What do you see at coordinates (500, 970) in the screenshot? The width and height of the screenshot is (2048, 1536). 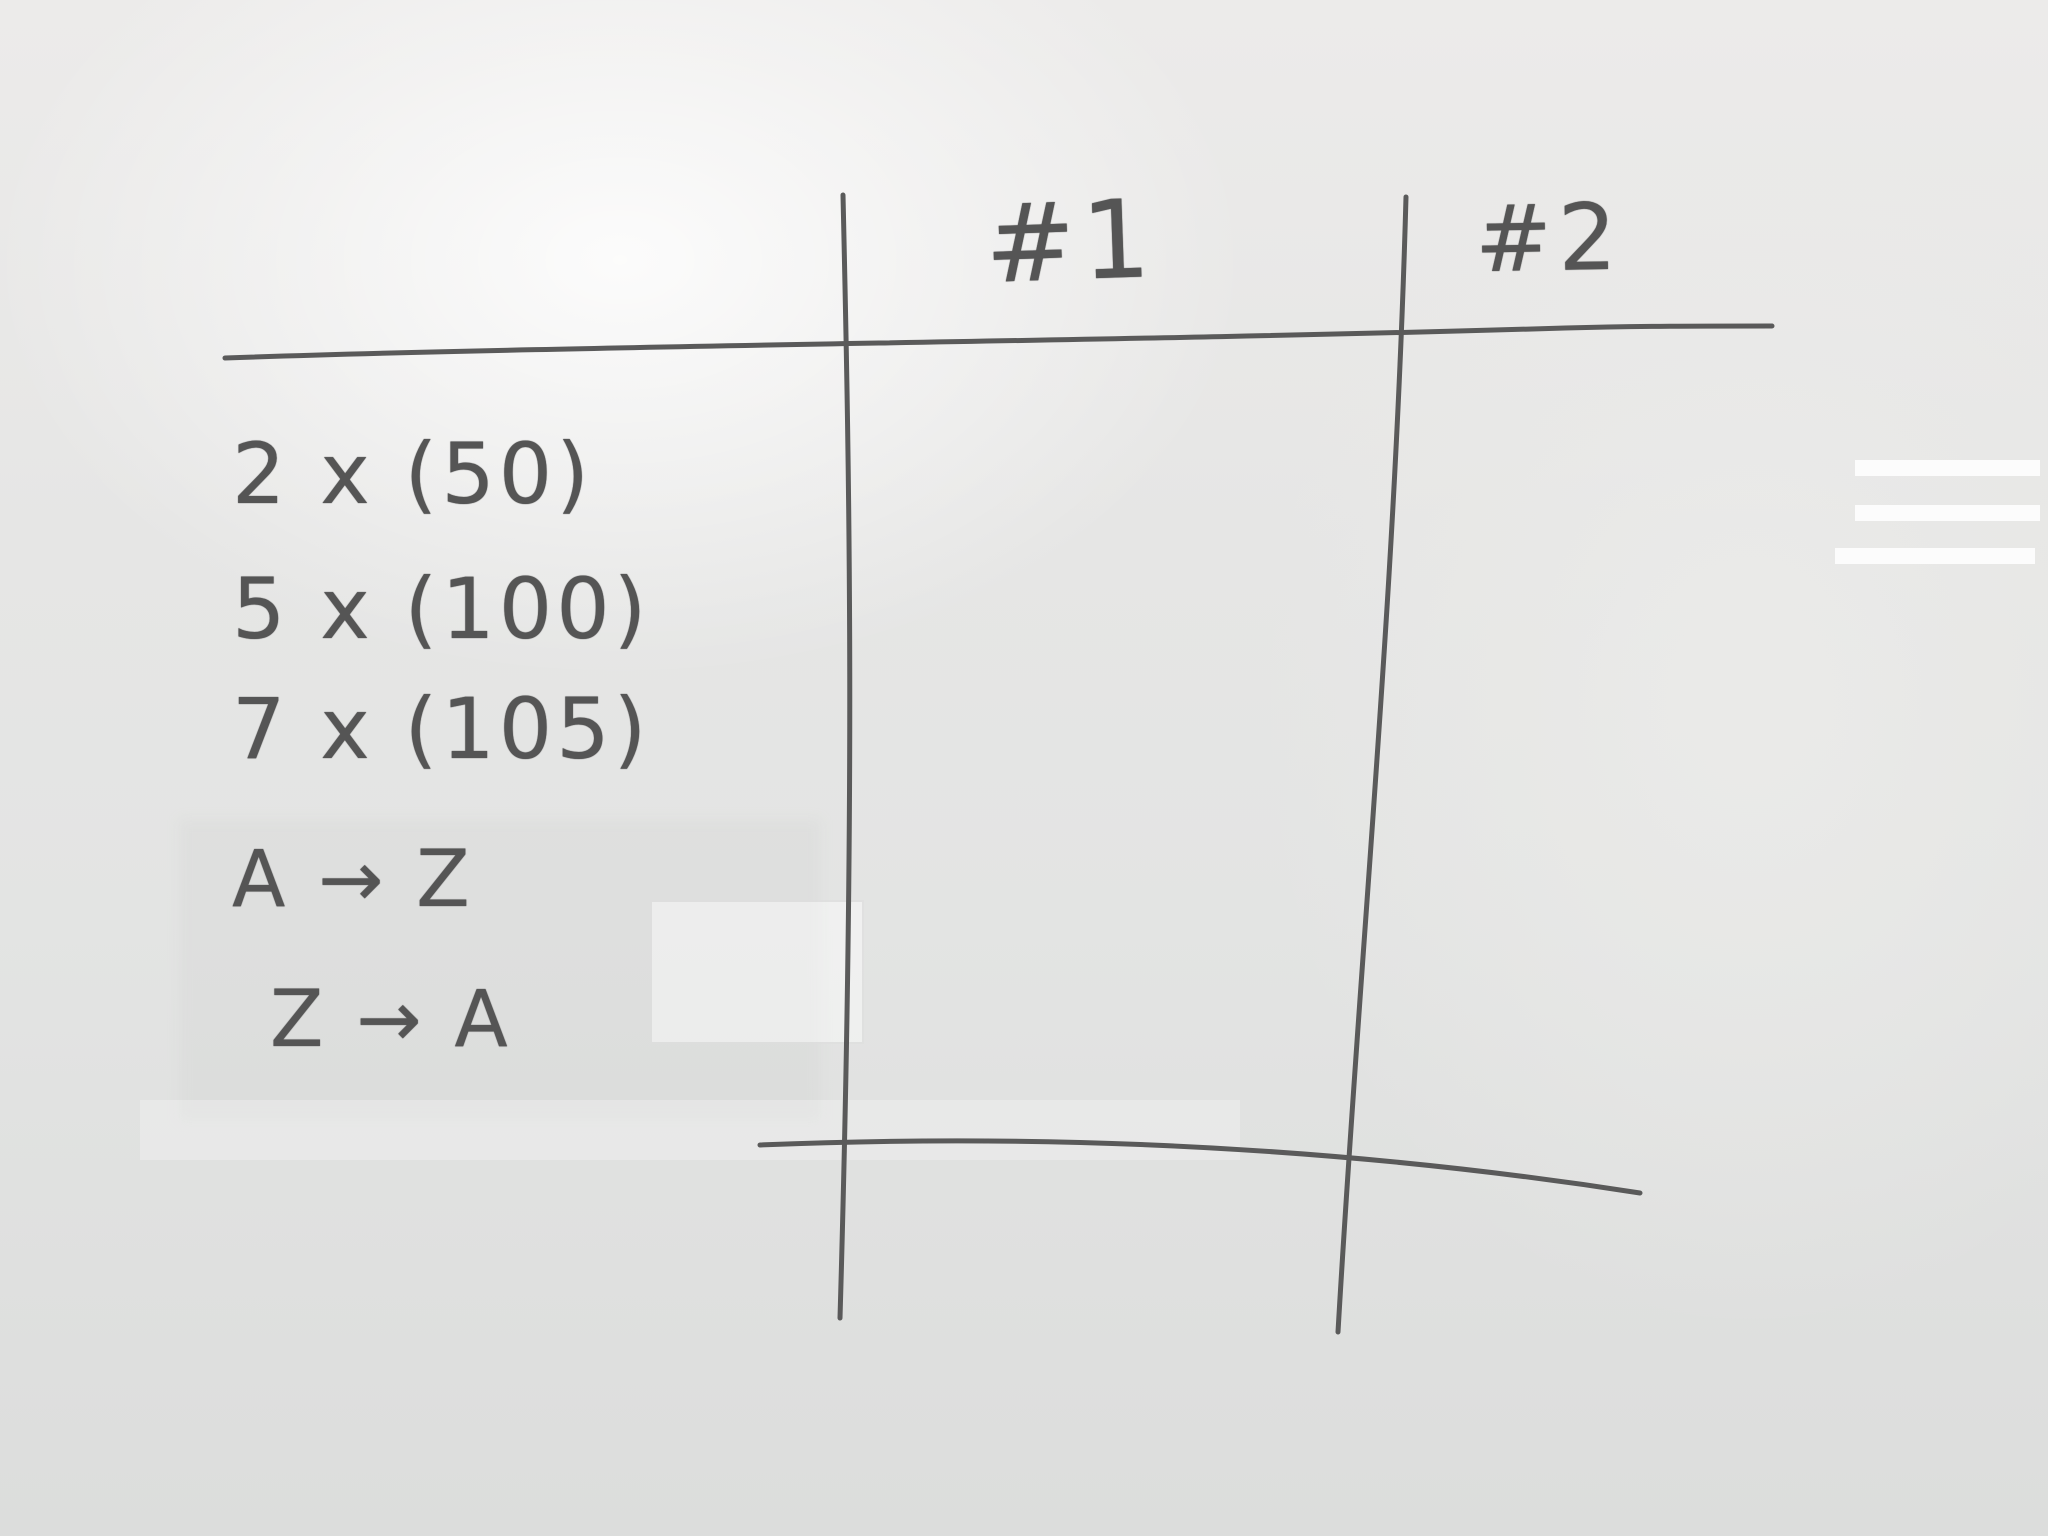 I see `background-reflection` at bounding box center [500, 970].